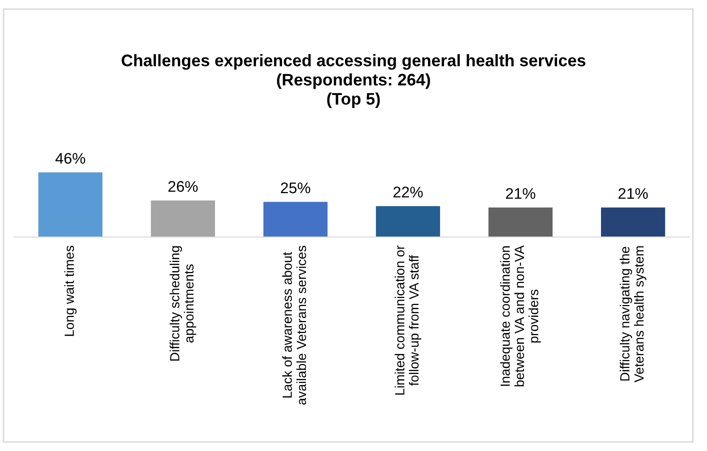 Image resolution: width=707 pixels, height=451 pixels. What do you see at coordinates (70, 291) in the screenshot?
I see `x-tick-label: Long wait times` at bounding box center [70, 291].